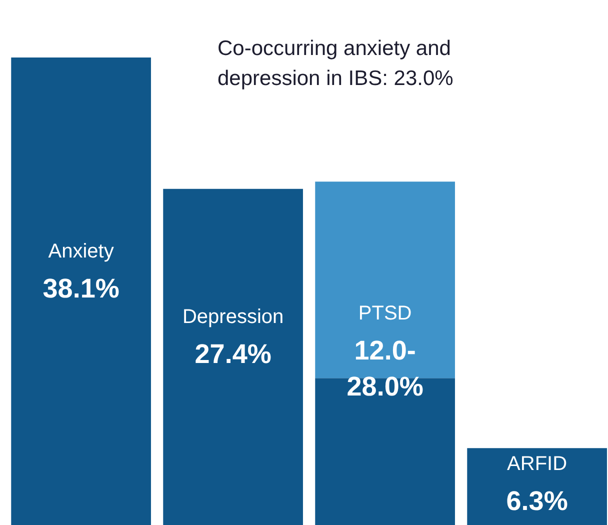 Image resolution: width=608 pixels, height=525 pixels. What do you see at coordinates (385, 313) in the screenshot?
I see `x-tick-label: PTSD` at bounding box center [385, 313].